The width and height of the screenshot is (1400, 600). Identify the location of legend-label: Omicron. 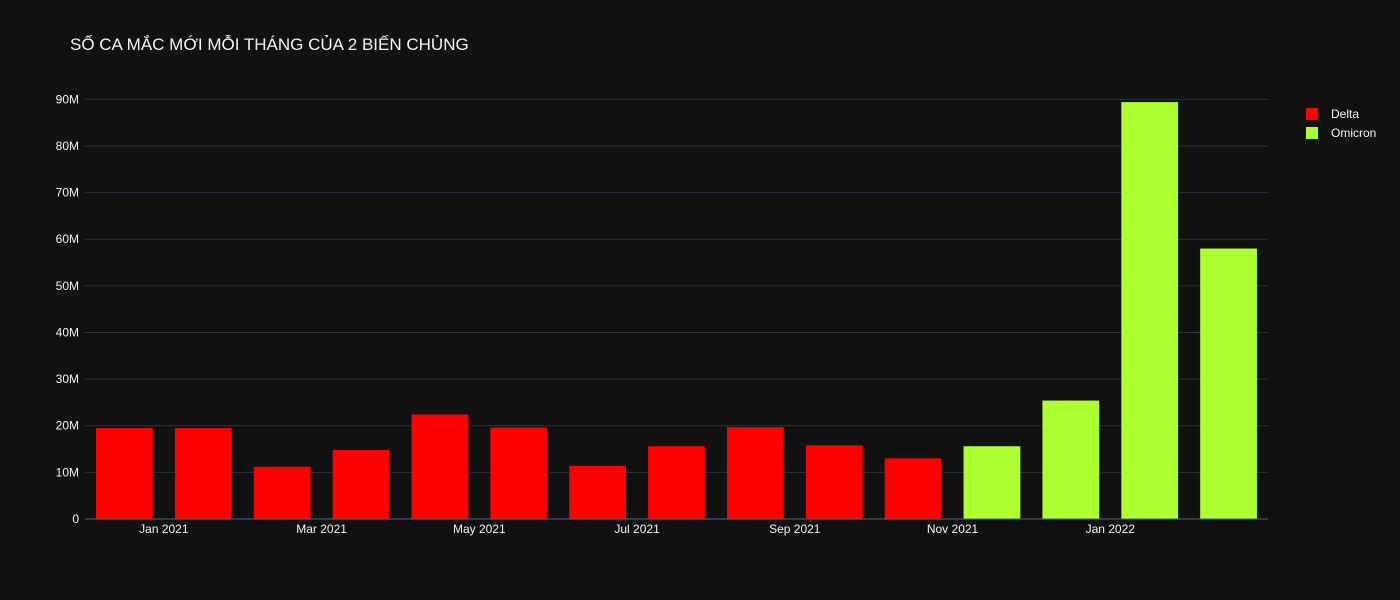
(1353, 133).